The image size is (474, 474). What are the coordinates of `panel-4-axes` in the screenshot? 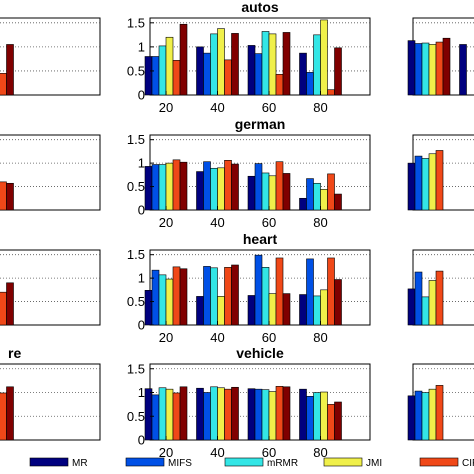 It's located at (50, 172).